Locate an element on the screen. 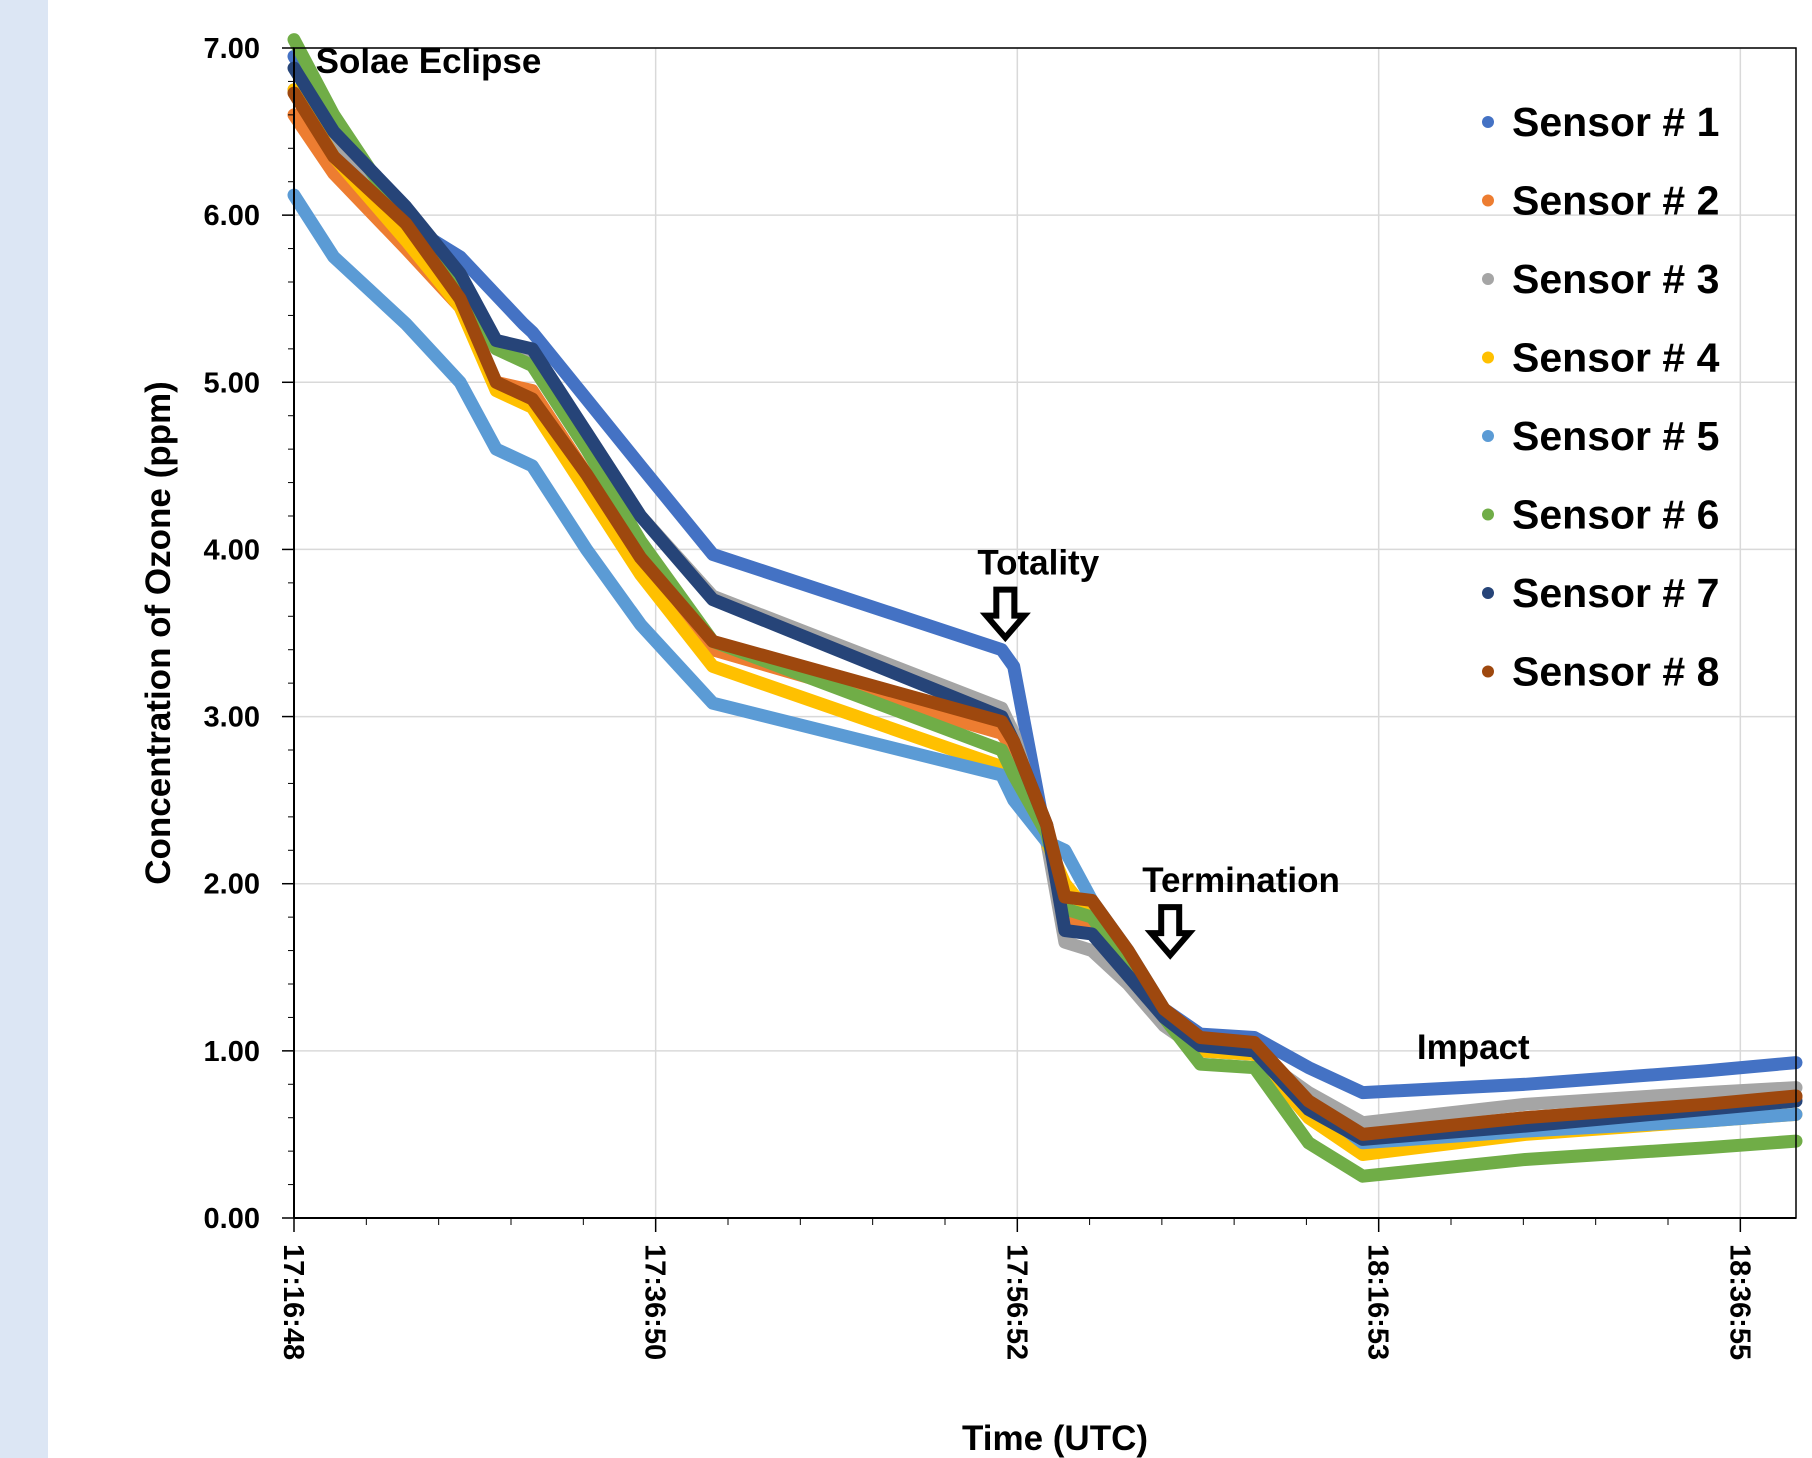 The width and height of the screenshot is (1812, 1458). legend-label: Sensor # 7 is located at coordinates (1615, 593).